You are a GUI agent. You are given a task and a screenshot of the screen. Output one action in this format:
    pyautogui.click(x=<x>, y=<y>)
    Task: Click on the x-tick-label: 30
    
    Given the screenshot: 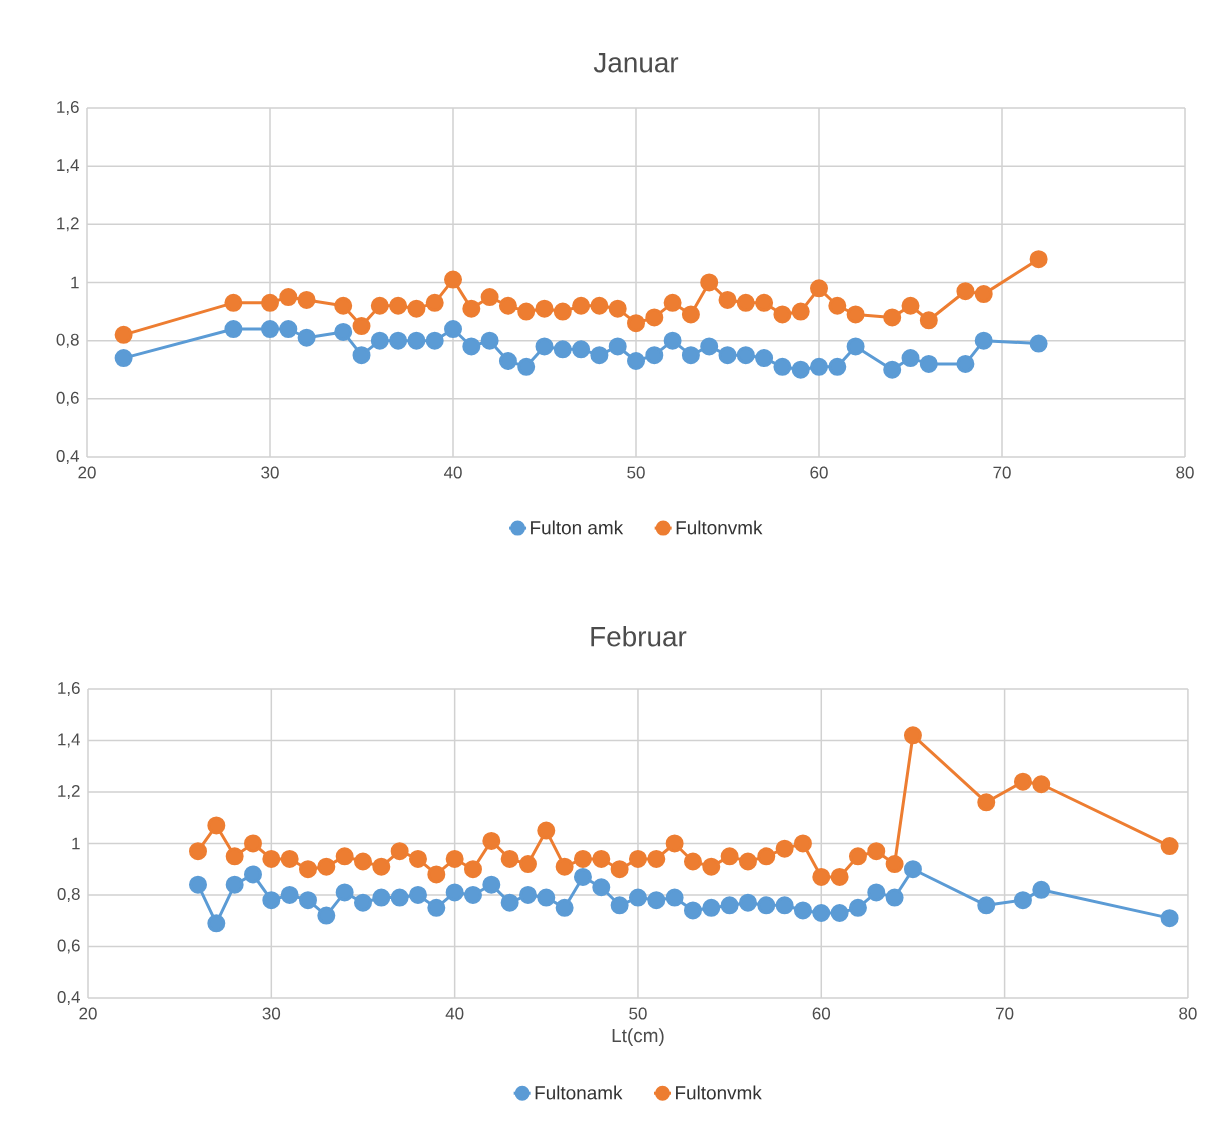 What is the action you would take?
    pyautogui.click(x=271, y=1013)
    